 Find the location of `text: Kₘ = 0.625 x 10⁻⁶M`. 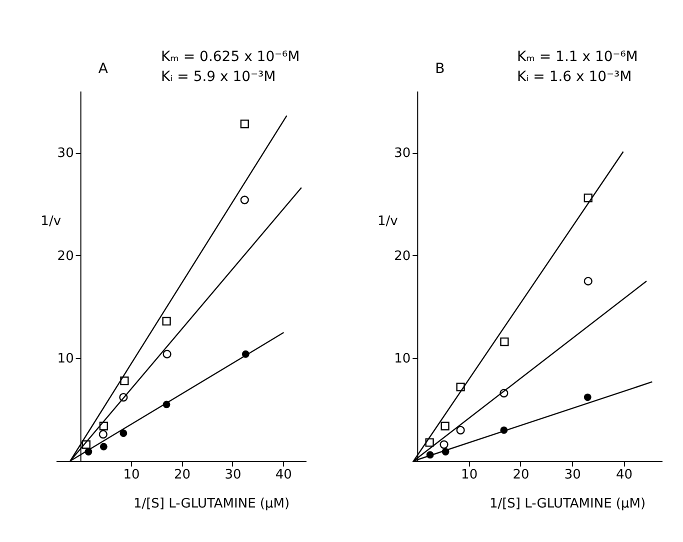

text: Kₘ = 0.625 x 10⁻⁶M is located at coordinates (230, 57).